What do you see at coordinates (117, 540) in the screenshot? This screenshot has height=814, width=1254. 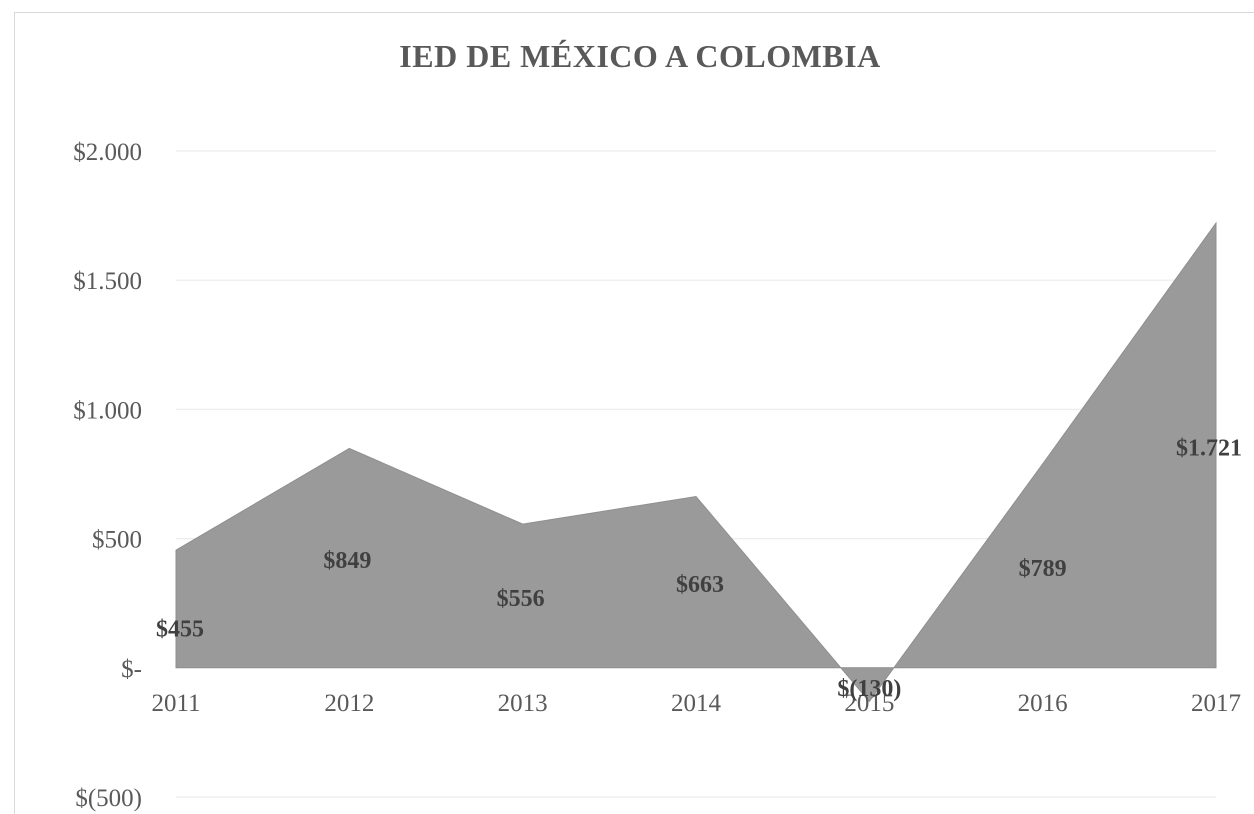 I see `y-tick-label: $500` at bounding box center [117, 540].